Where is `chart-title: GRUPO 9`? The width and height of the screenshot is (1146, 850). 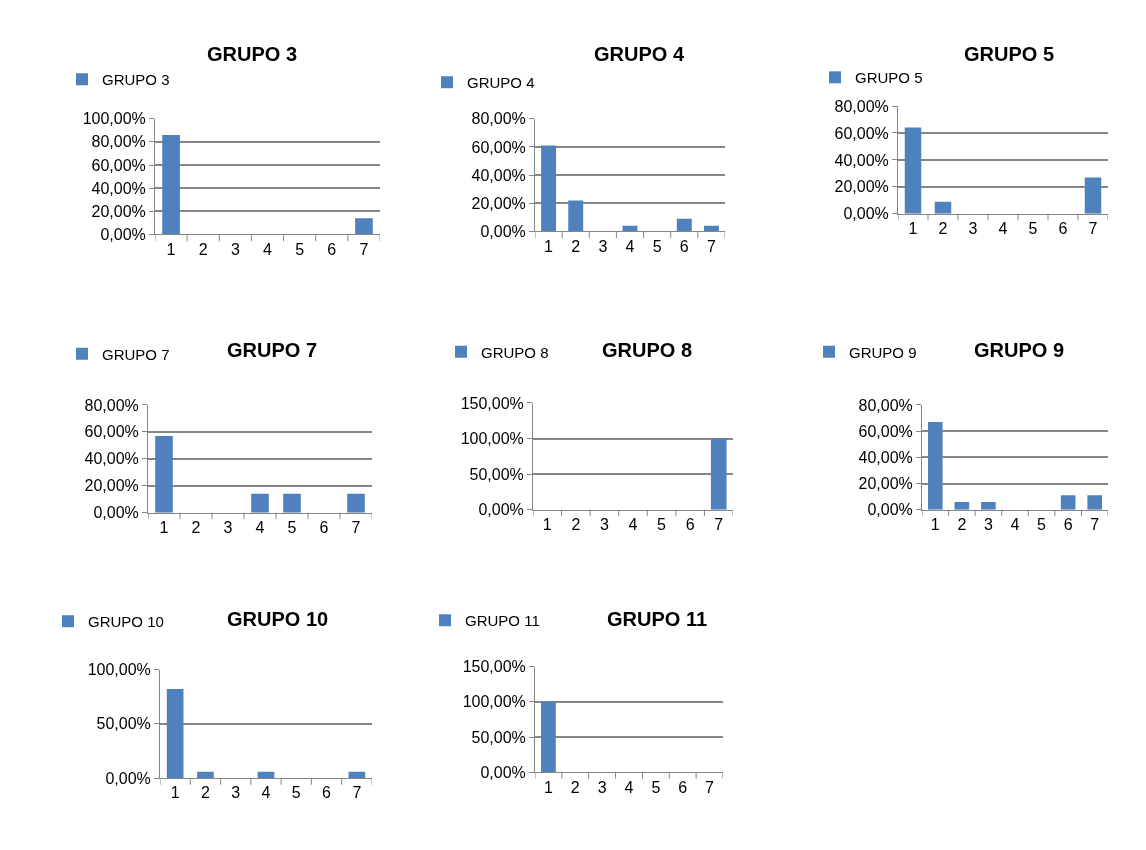
chart-title: GRUPO 9 is located at coordinates (1019, 350).